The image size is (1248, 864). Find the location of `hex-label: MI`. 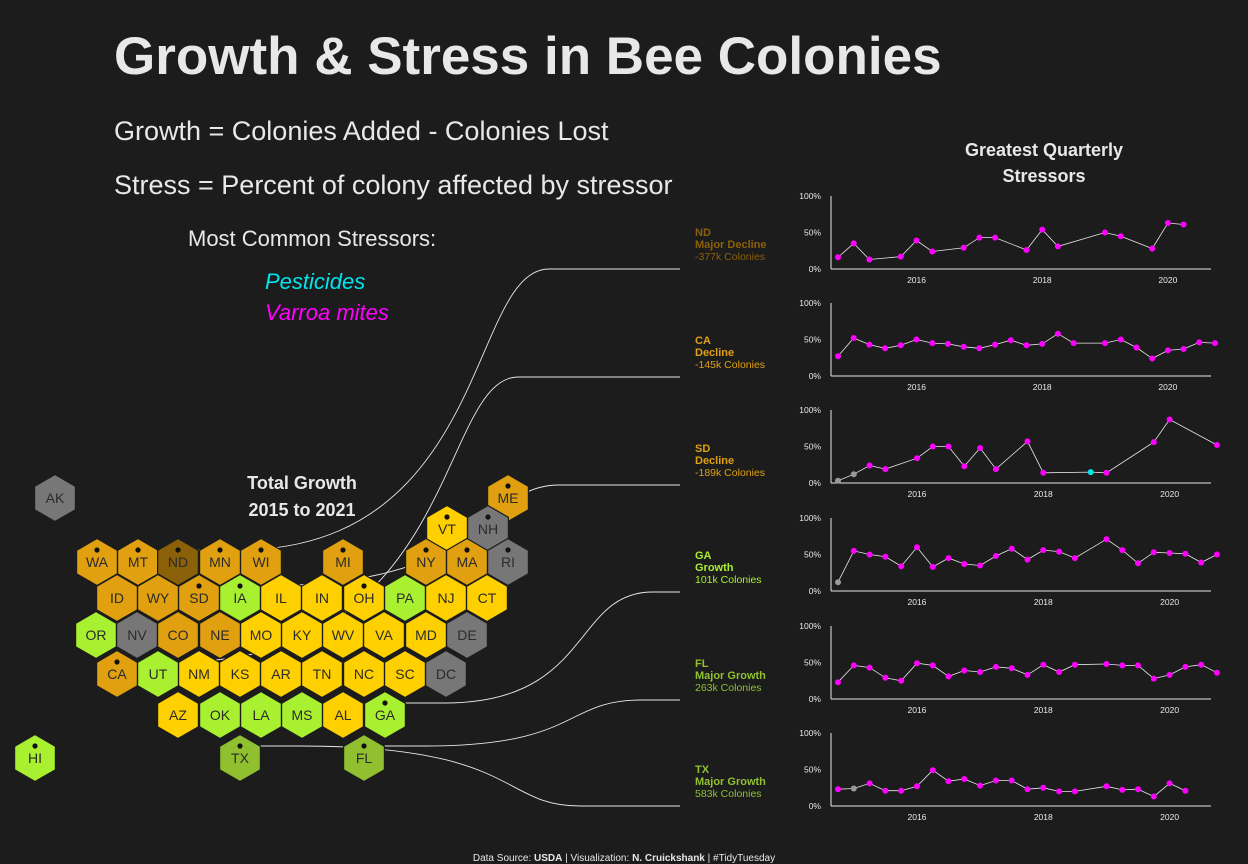

hex-label: MI is located at coordinates (343, 562).